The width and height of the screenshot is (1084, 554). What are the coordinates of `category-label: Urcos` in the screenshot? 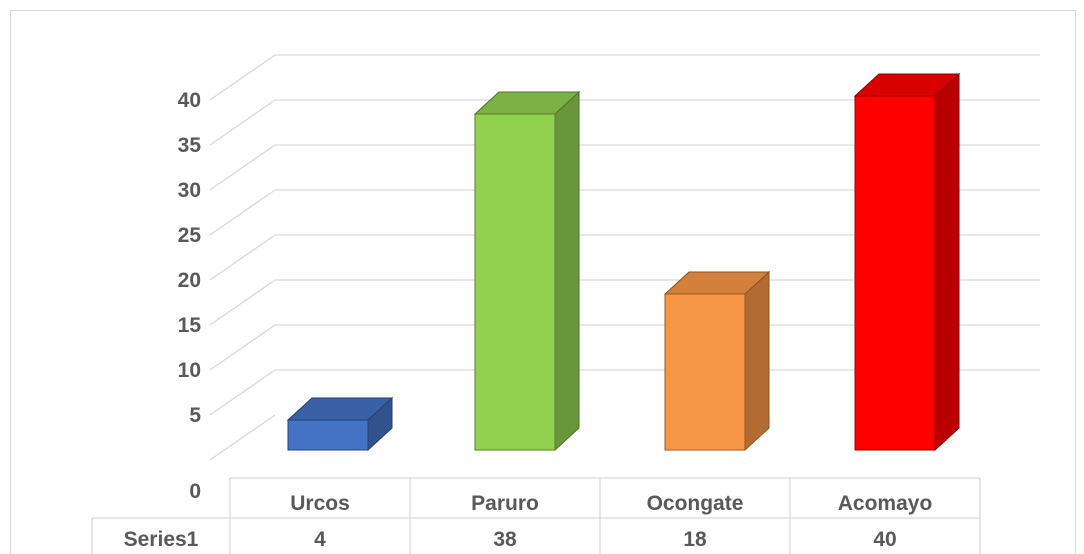 It's located at (320, 503).